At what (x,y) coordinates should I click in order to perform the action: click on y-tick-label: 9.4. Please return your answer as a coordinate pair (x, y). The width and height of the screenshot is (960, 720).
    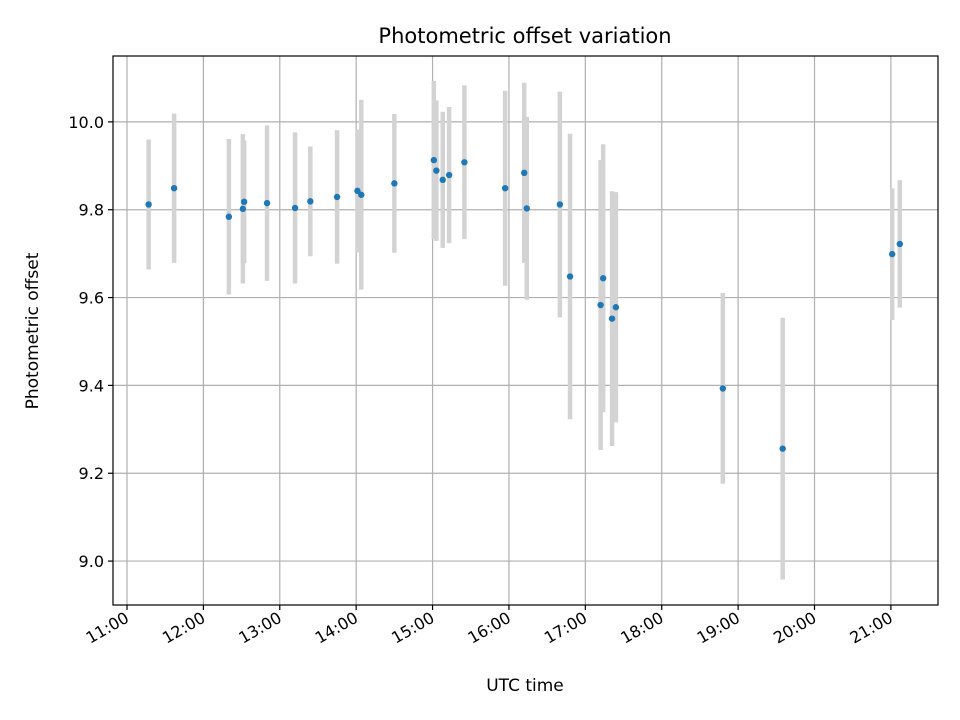
    Looking at the image, I should click on (91, 385).